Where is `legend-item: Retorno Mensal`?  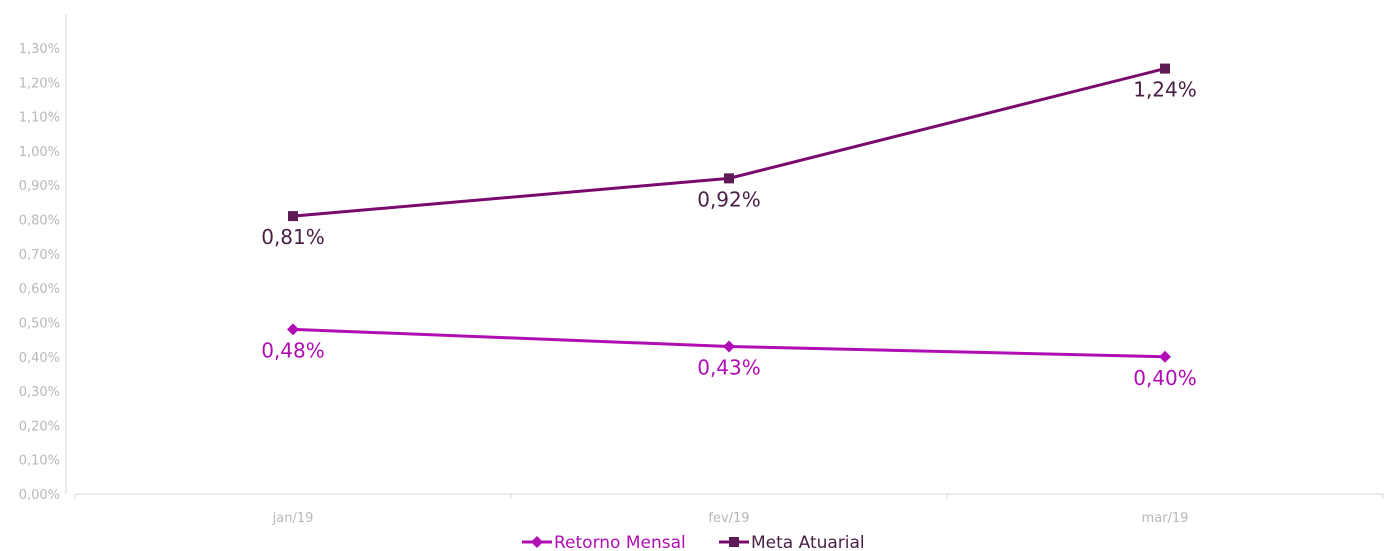
legend-item: Retorno Mensal is located at coordinates (604, 542).